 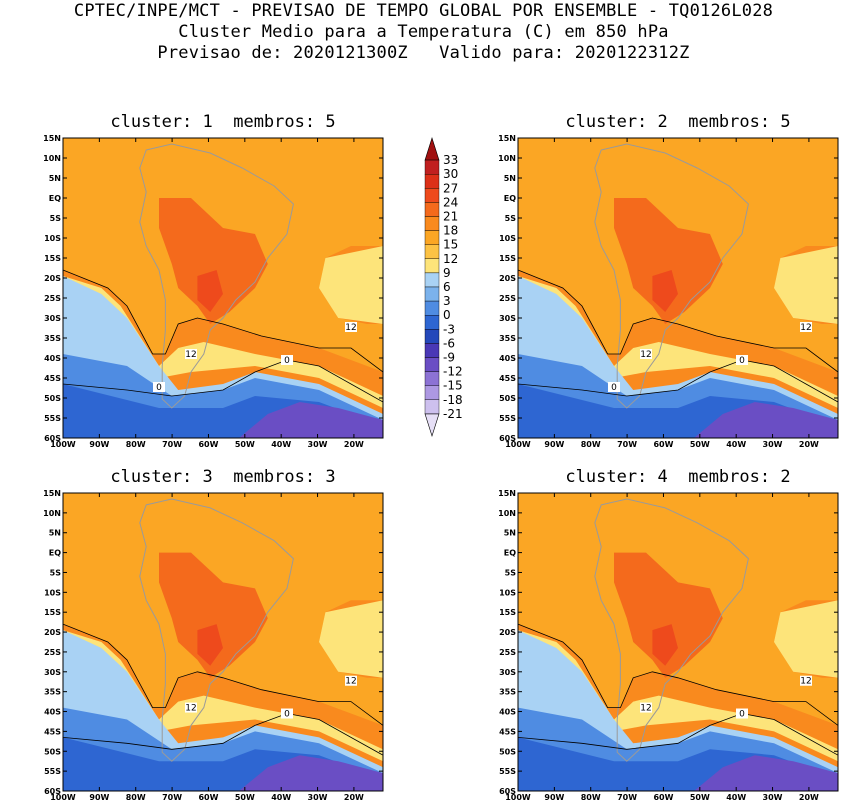 I want to click on lat-label: 60S, so click(x=507, y=438).